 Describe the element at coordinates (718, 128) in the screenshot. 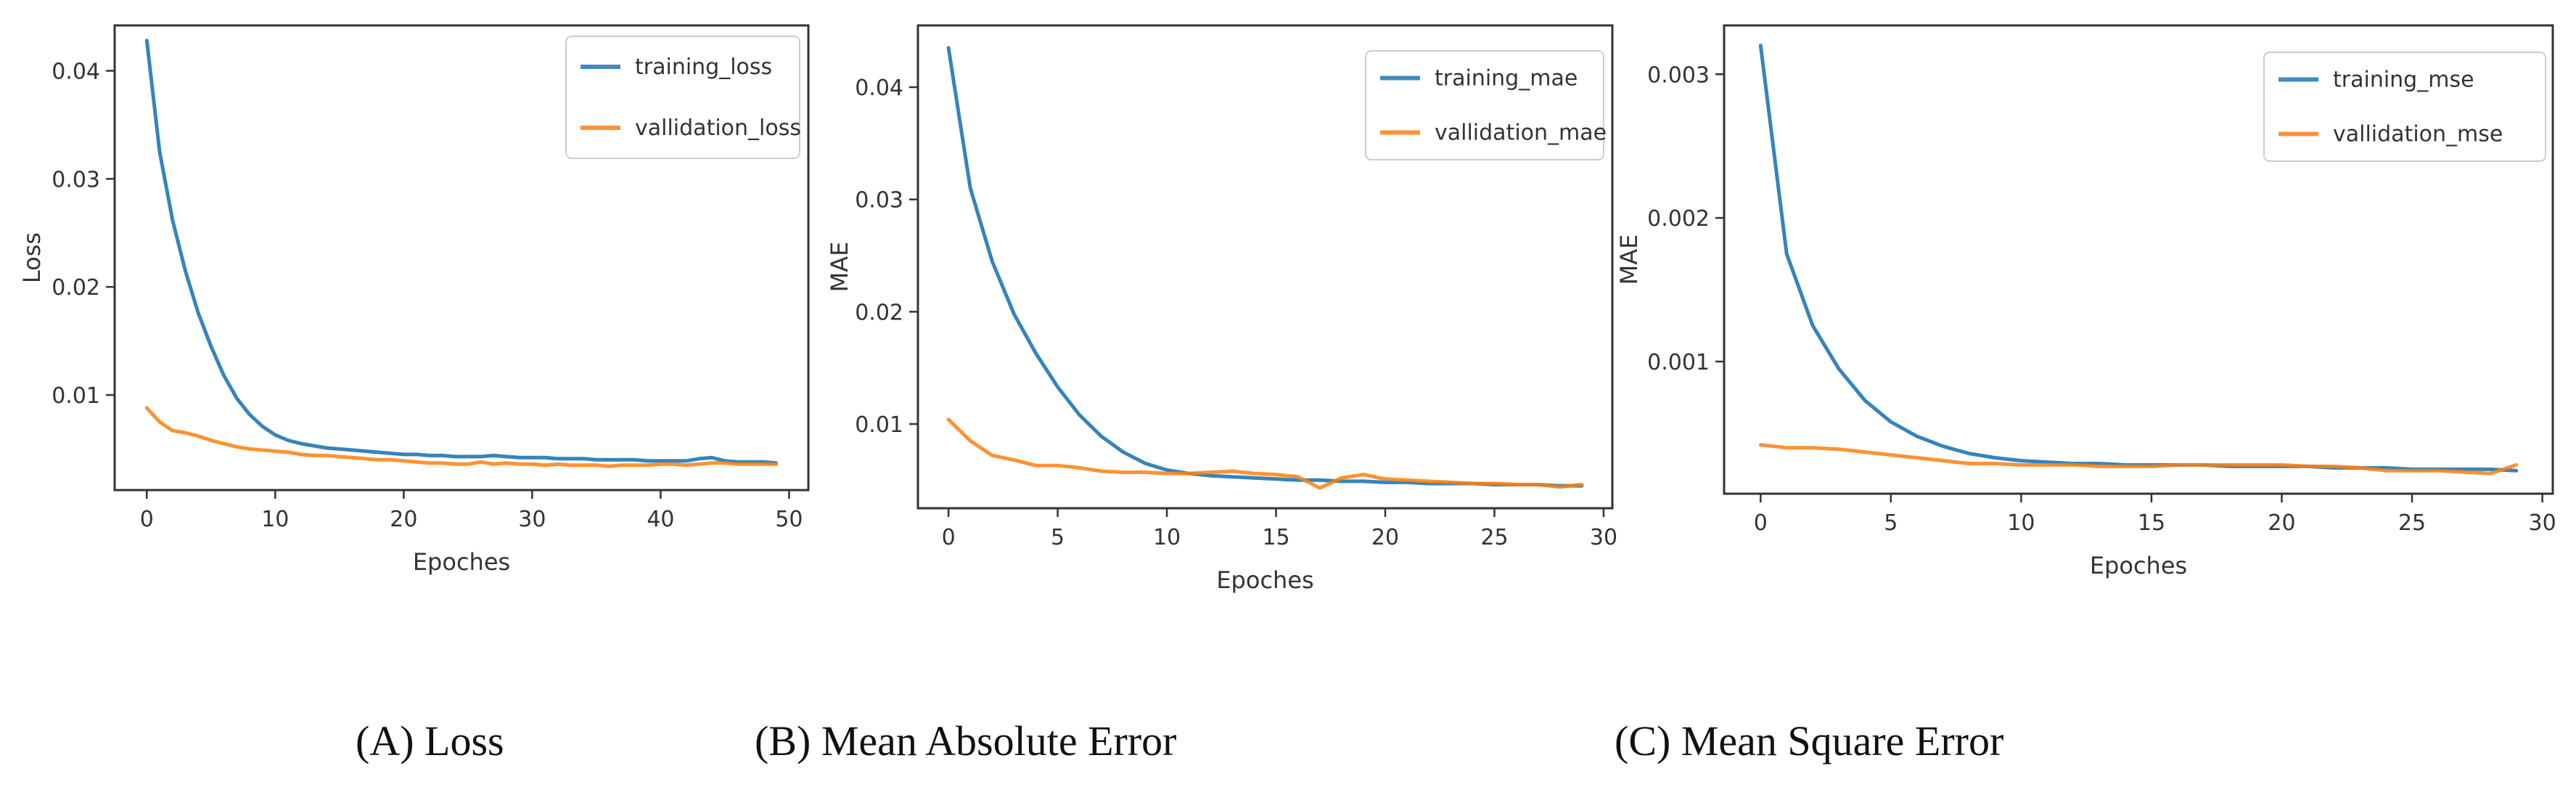

I see `legend-label-vallidation_loss: vallidation_loss` at that location.